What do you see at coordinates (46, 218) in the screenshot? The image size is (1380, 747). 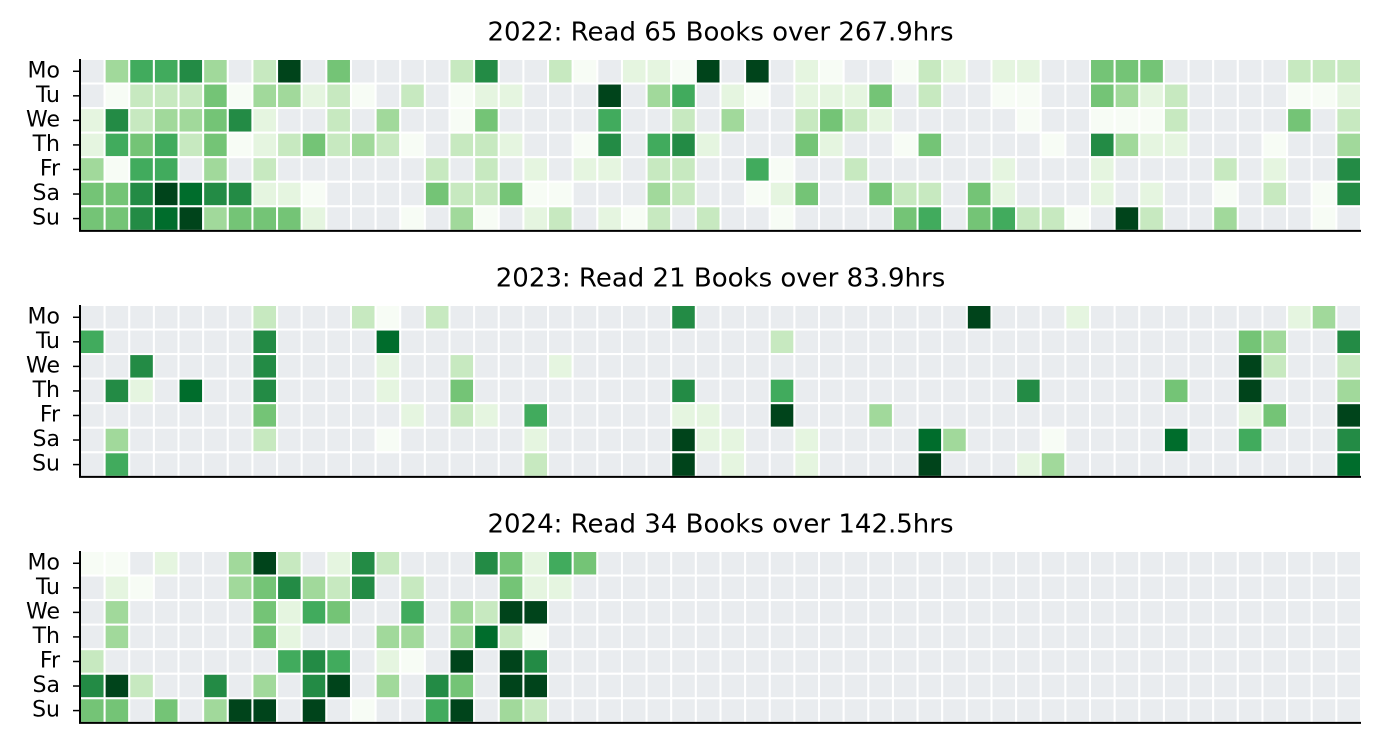 I see `row-label: Su` at bounding box center [46, 218].